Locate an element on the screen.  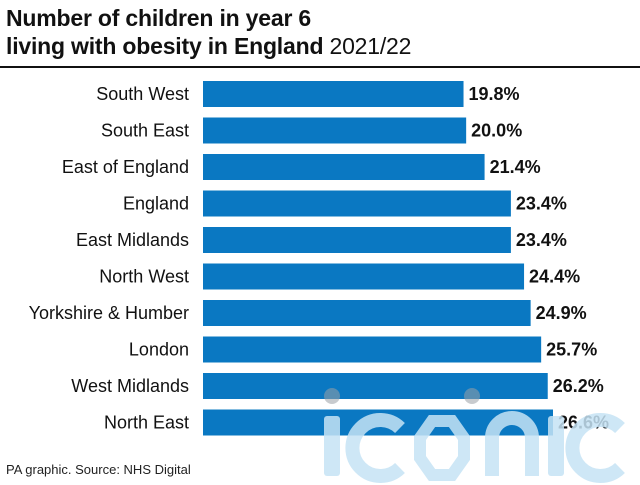
value-label-0: 19.8% is located at coordinates (494, 94).